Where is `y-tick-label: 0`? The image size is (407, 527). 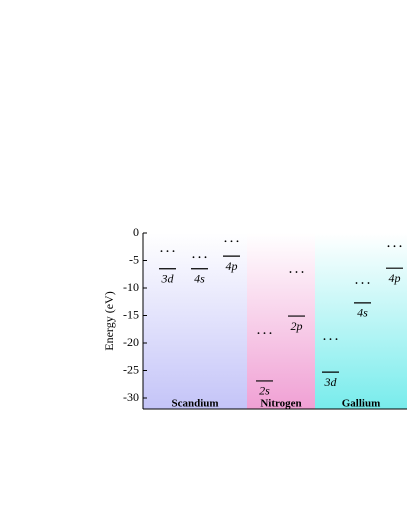 y-tick-label: 0 is located at coordinates (136, 232).